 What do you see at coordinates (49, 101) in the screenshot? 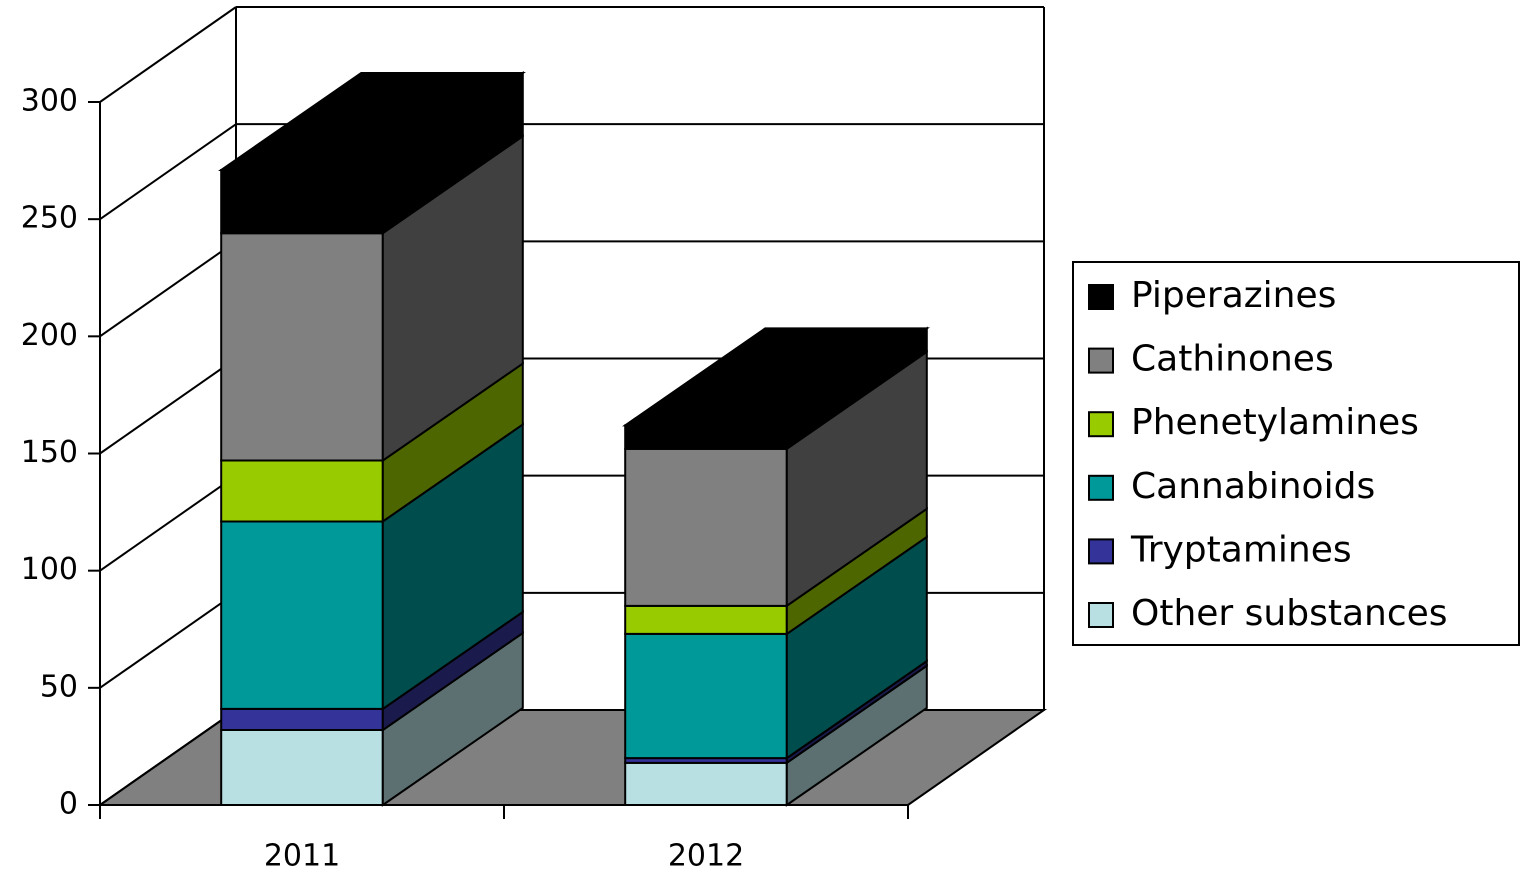
I see `y-tick-label: 300` at bounding box center [49, 101].